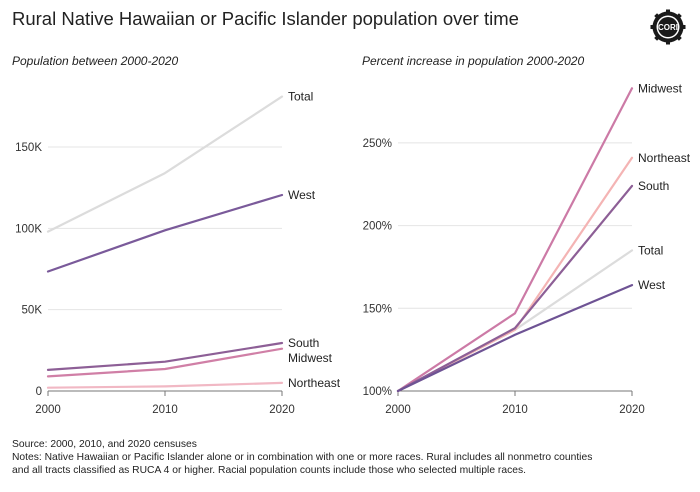 The height and width of the screenshot is (492, 700). I want to click on y-tick-label: 200%, so click(377, 227).